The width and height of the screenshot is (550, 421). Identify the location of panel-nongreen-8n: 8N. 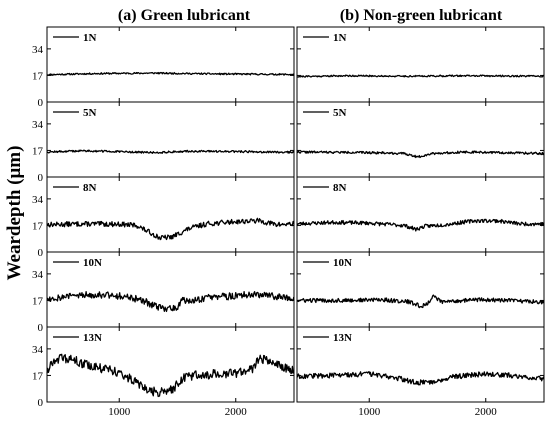
(420, 214).